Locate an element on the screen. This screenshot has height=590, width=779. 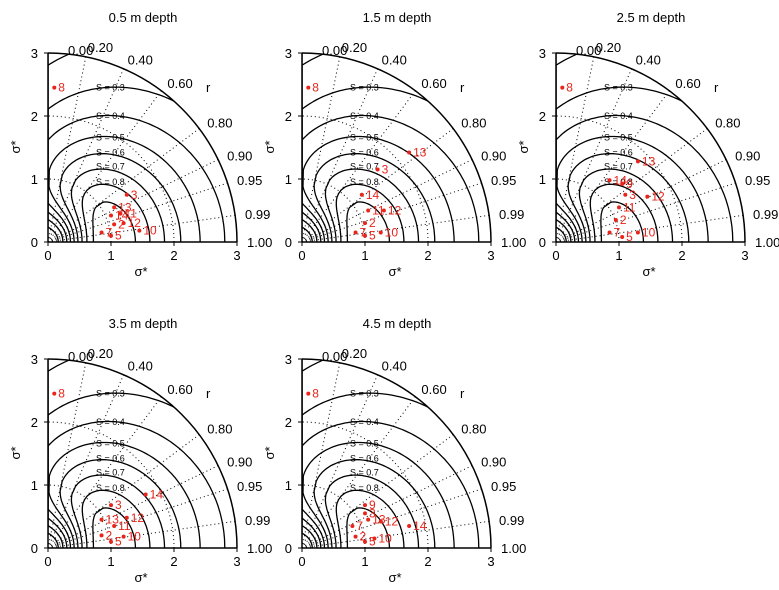
correlation-ray is located at coordinates (137, 212).